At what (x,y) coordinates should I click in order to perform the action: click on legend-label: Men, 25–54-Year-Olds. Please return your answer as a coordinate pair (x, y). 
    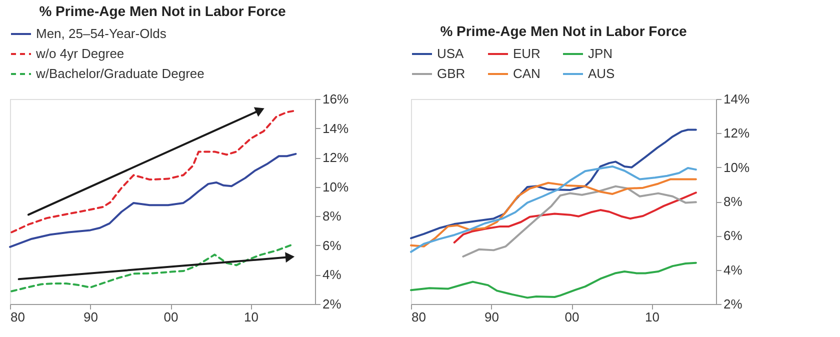
    Looking at the image, I should click on (101, 33).